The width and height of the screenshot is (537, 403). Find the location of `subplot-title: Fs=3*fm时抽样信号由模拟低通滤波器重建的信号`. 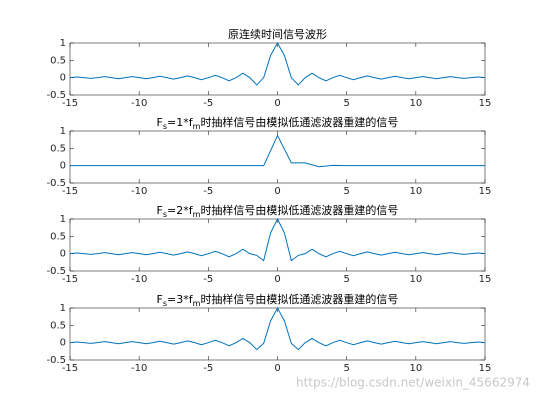

subplot-title: Fs=3*fm时抽样信号由模拟低通滤波器重建的信号 is located at coordinates (278, 300).